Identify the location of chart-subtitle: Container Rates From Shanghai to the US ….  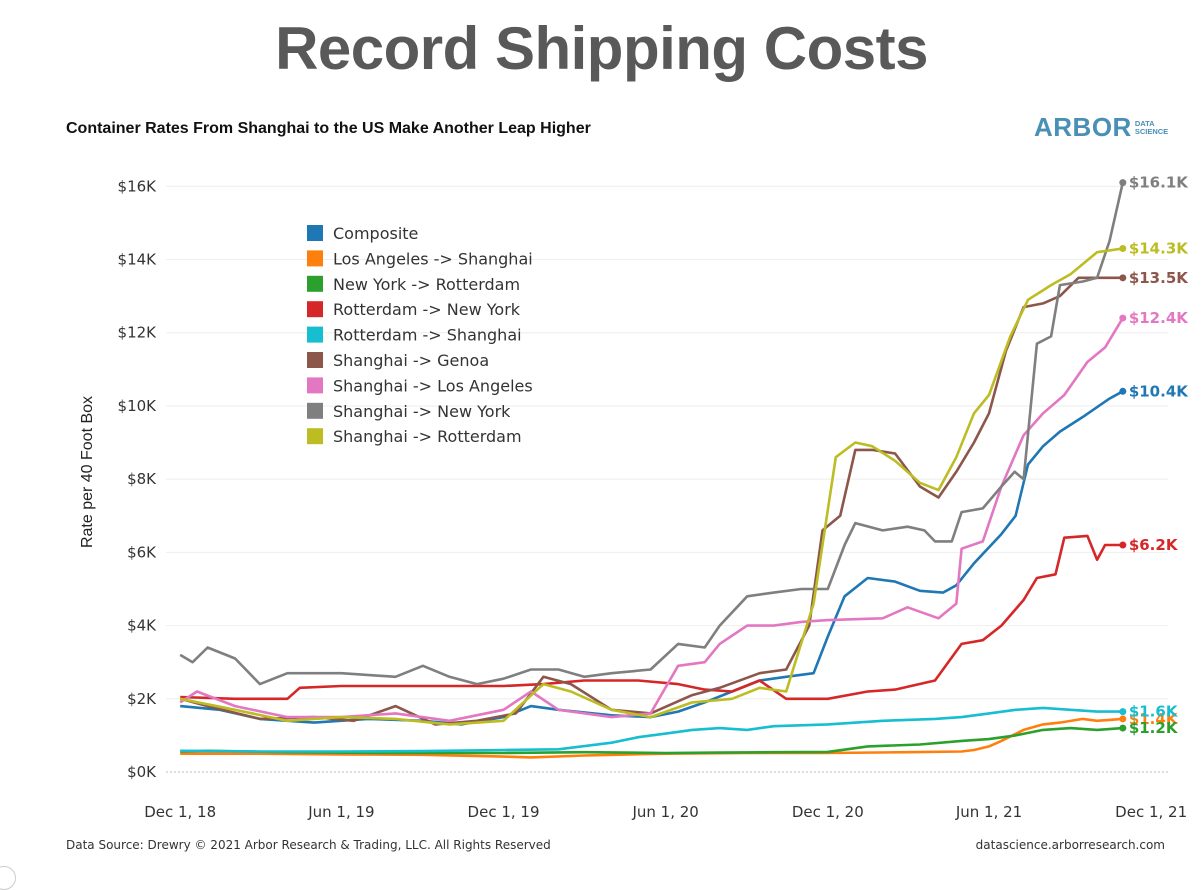
(328, 128).